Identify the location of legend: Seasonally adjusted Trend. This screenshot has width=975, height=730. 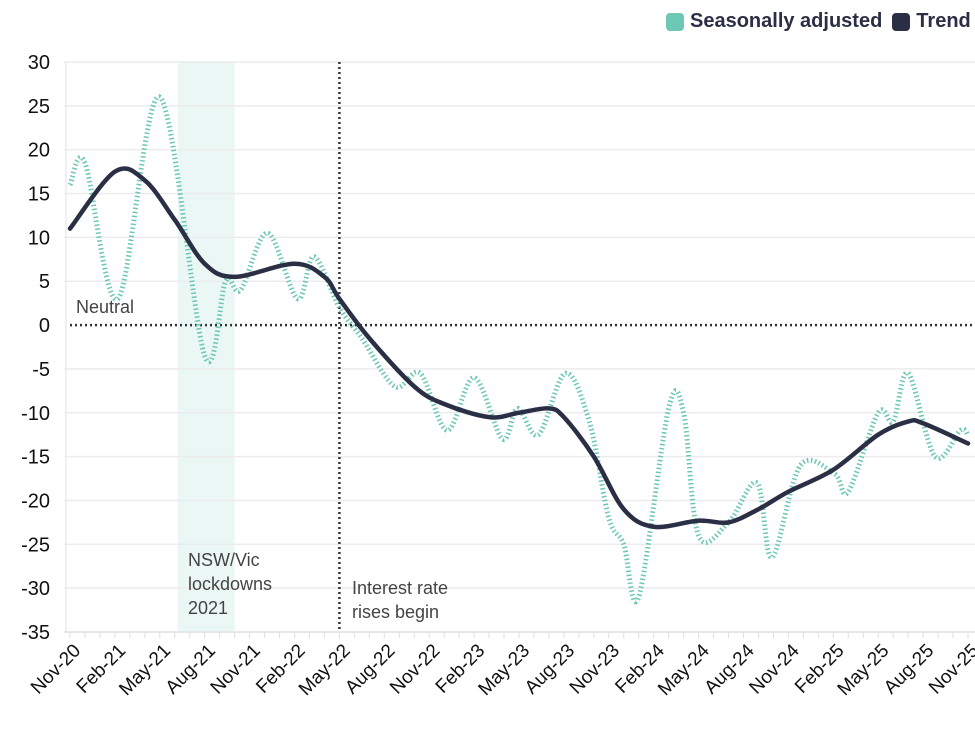
(820, 21).